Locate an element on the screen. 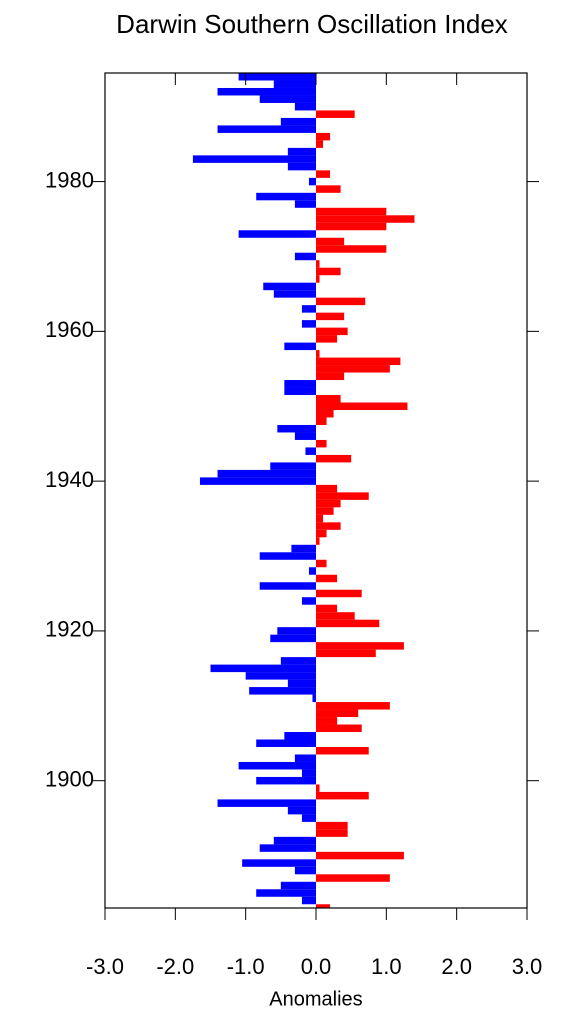 The width and height of the screenshot is (577, 1016). y-tick-label: 1940 is located at coordinates (69, 479).